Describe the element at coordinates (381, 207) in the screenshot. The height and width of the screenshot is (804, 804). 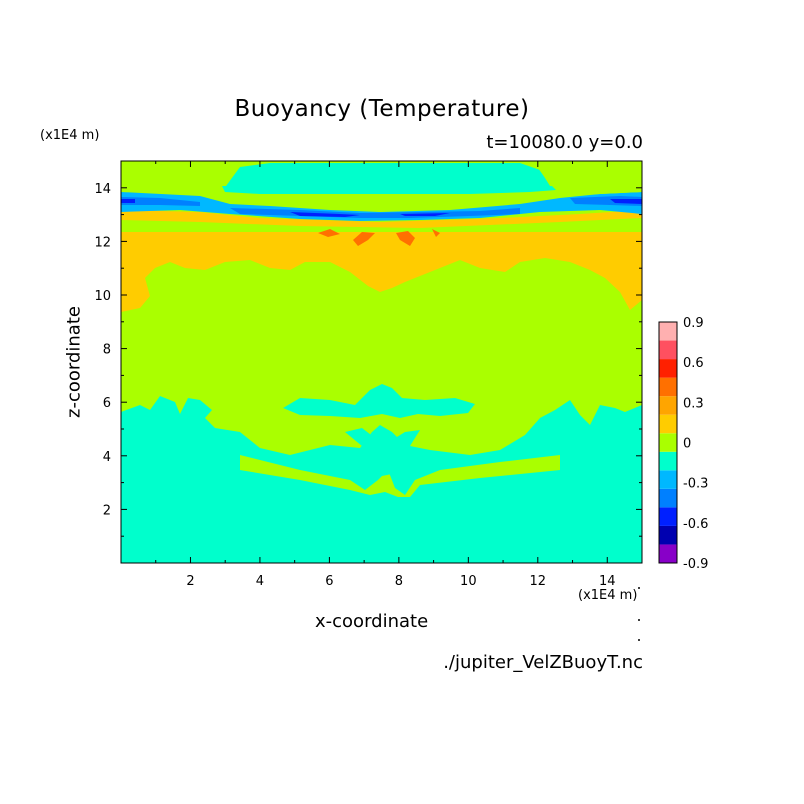
I see `region-negative-band-deep` at that location.